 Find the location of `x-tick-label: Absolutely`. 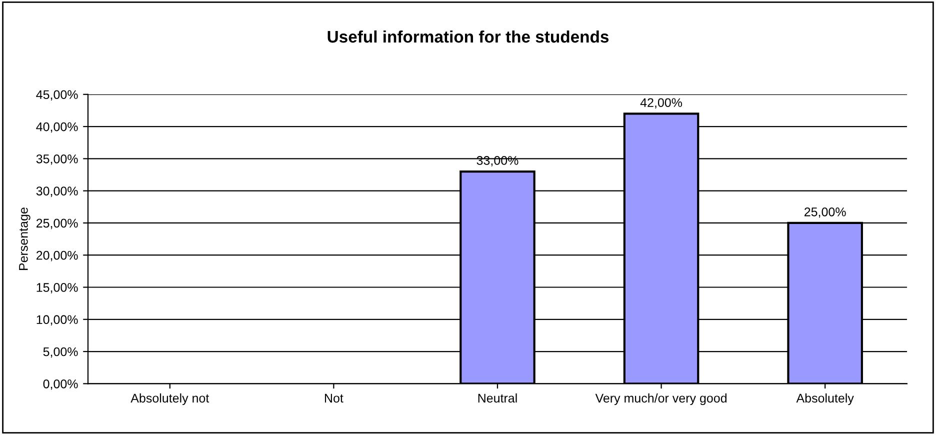

x-tick-label: Absolutely is located at coordinates (825, 399).